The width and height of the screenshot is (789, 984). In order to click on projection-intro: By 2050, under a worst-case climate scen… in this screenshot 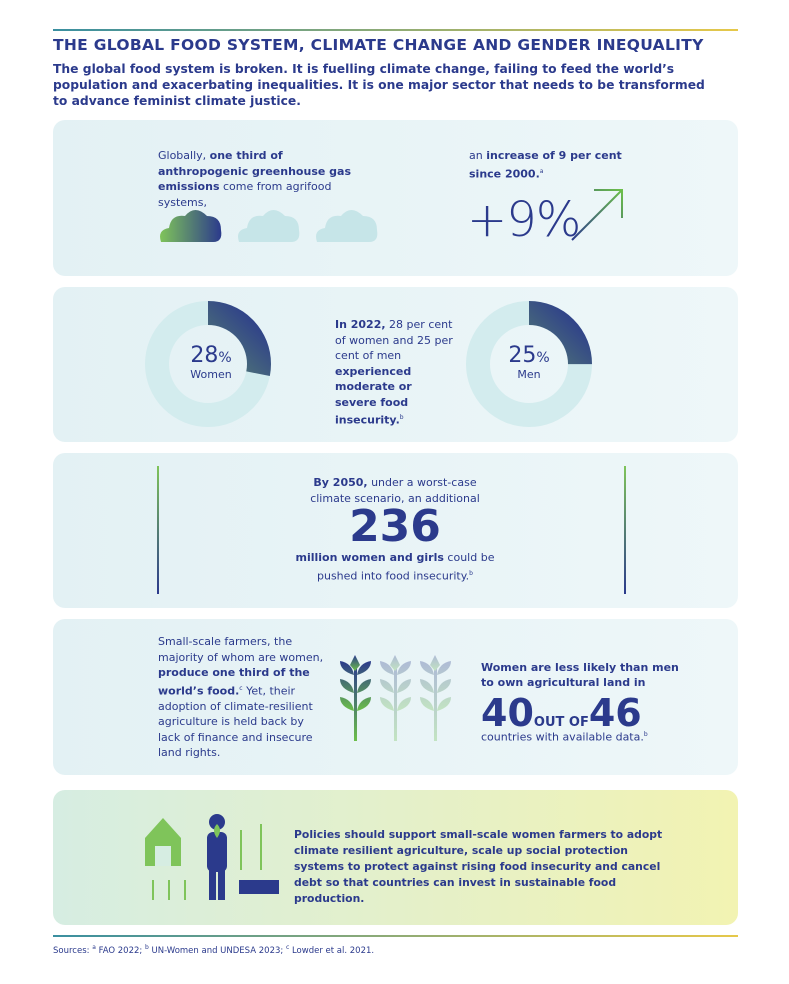, I will do `click(395, 490)`.